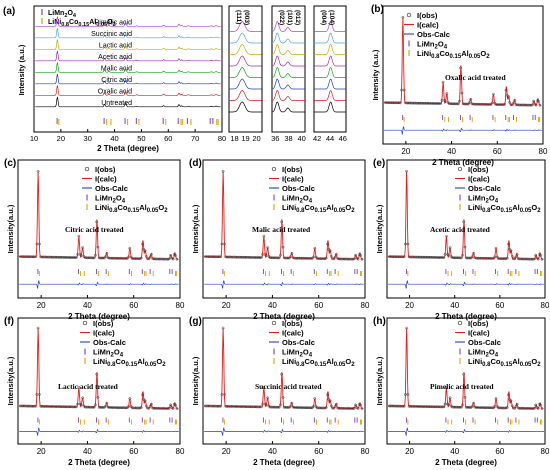  Describe the element at coordinates (111, 34) in the screenshot. I see `series-label: Succinic acid` at that location.